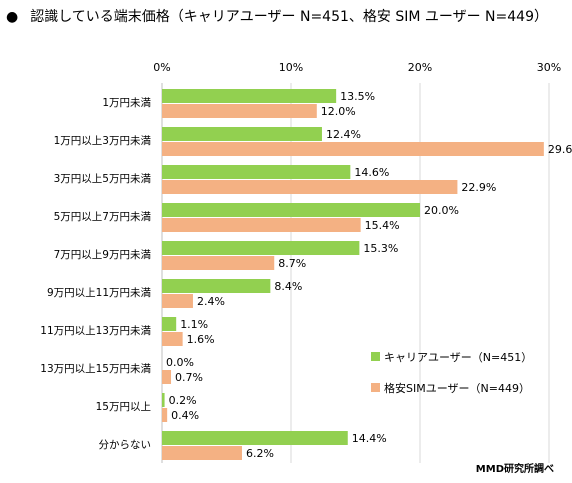 The height and width of the screenshot is (483, 572). What do you see at coordinates (478, 187) in the screenshot?
I see `data-label: 22.9%` at bounding box center [478, 187].